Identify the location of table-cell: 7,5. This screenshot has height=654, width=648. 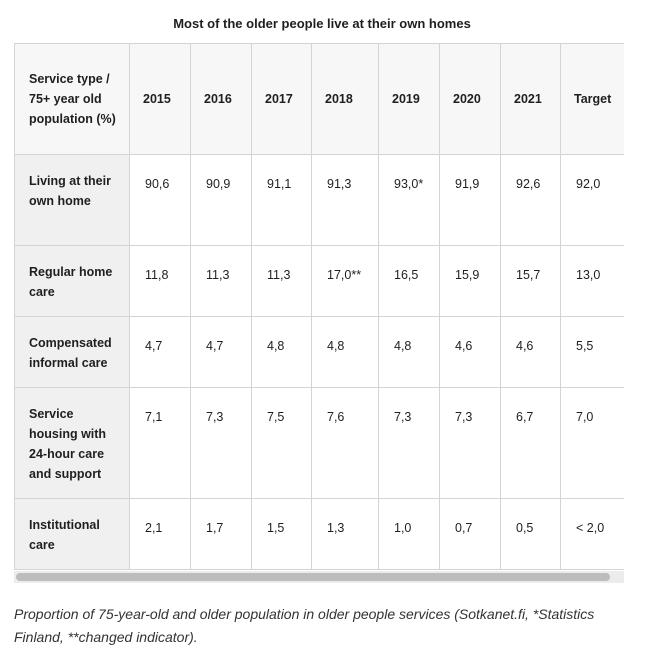
(281, 443).